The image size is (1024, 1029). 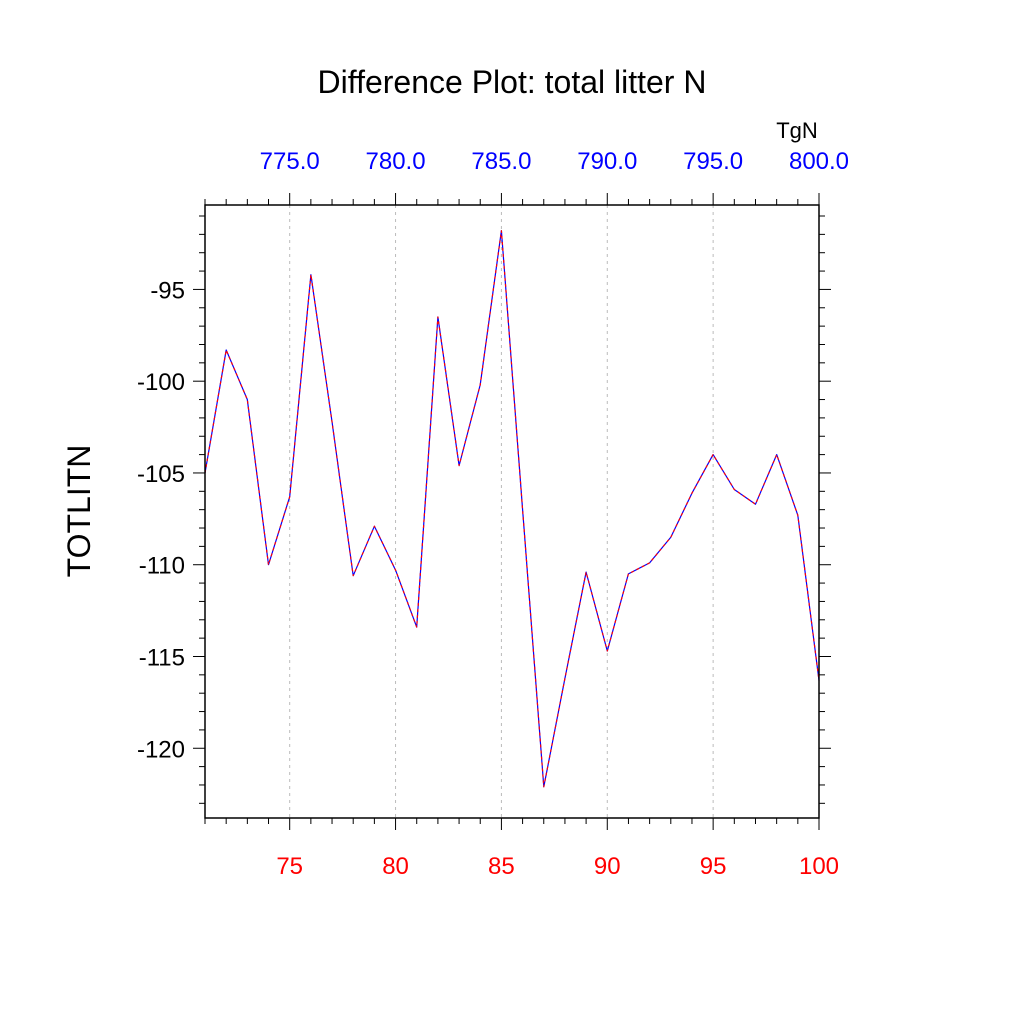 What do you see at coordinates (79, 511) in the screenshot?
I see `y-axis-label: TOTLITN` at bounding box center [79, 511].